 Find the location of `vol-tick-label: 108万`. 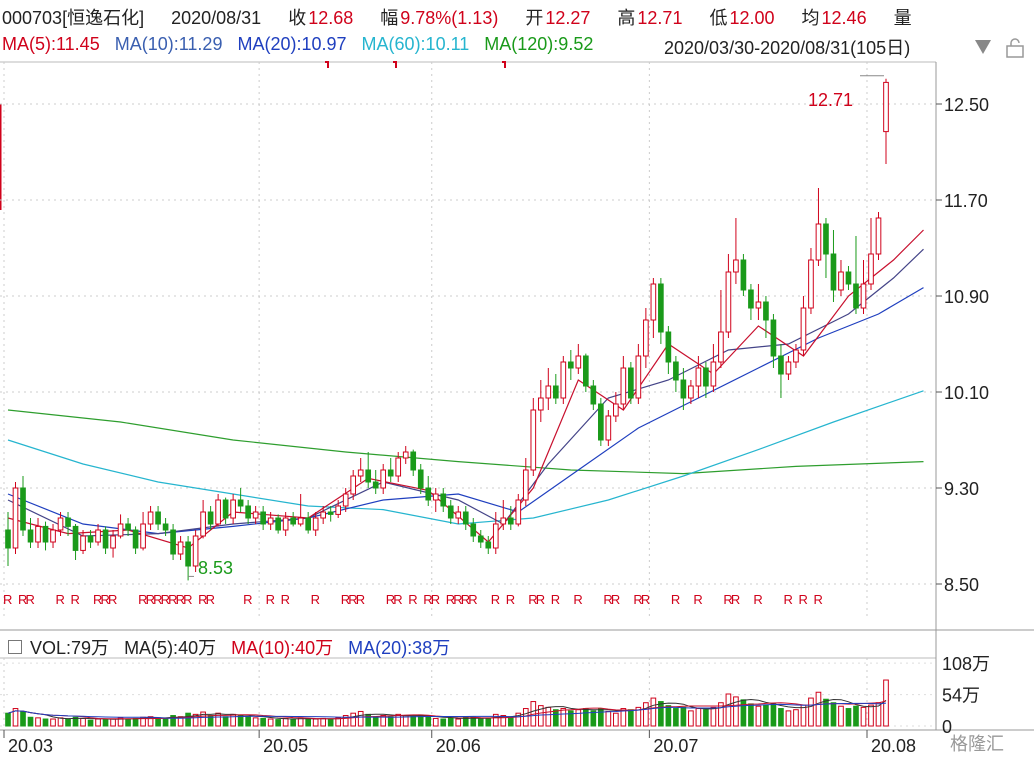

vol-tick-label: 108万 is located at coordinates (966, 664).